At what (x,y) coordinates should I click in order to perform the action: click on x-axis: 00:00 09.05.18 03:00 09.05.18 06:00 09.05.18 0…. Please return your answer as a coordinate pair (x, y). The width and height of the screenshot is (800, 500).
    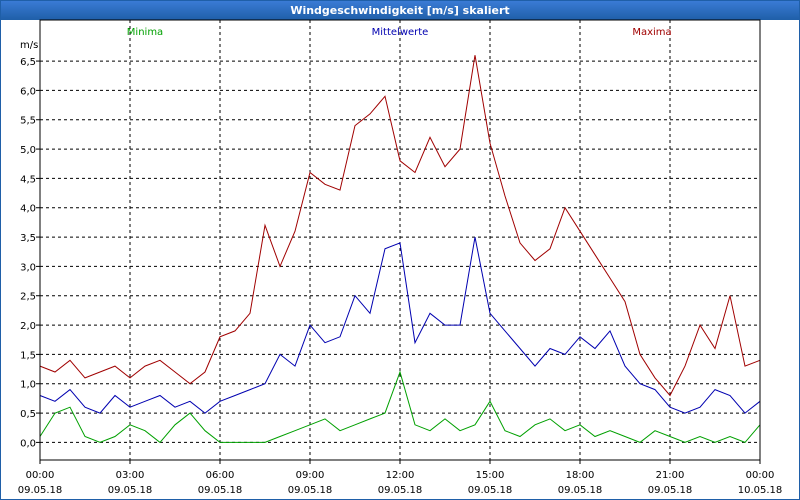
    Looking at the image, I should click on (400, 478).